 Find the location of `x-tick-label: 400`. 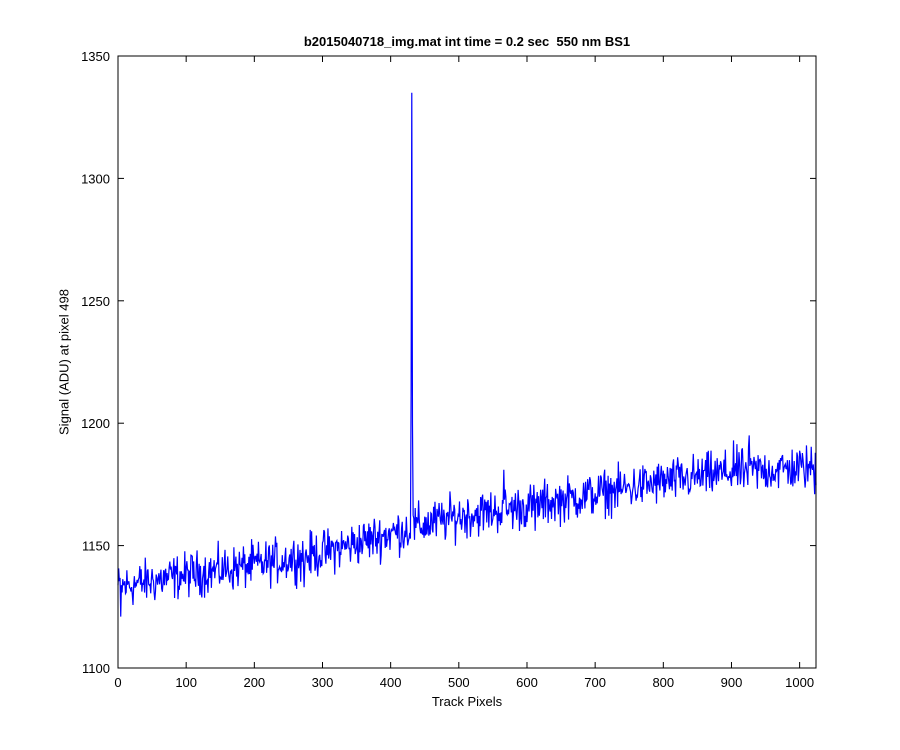

x-tick-label: 400 is located at coordinates (391, 682).